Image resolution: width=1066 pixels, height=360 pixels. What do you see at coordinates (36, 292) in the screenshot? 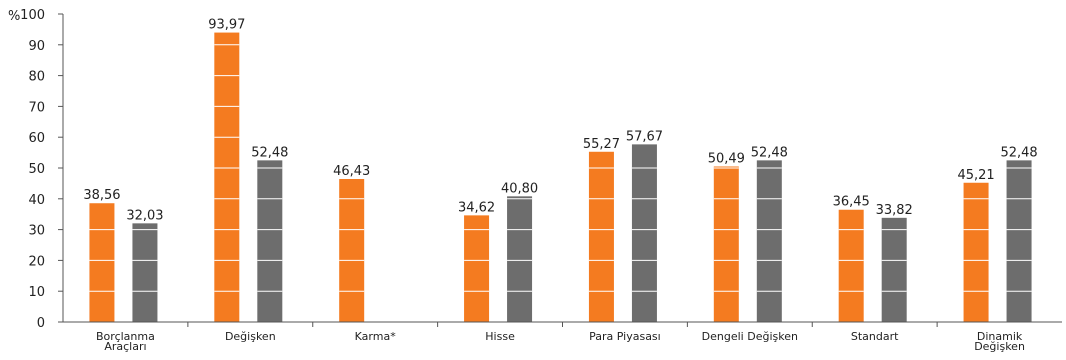
I see `y-tick-label: 10` at bounding box center [36, 292].